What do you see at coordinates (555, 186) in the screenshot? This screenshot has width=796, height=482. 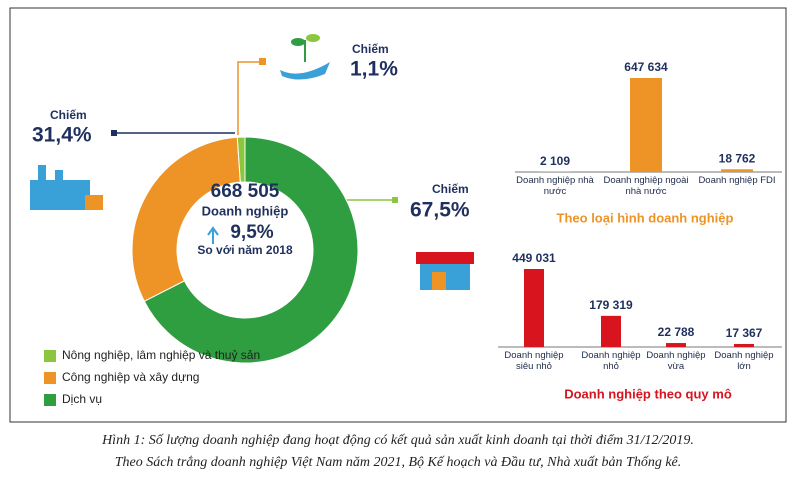 I see `x-tick-label: Doanh nghiệp nhà nước` at bounding box center [555, 186].